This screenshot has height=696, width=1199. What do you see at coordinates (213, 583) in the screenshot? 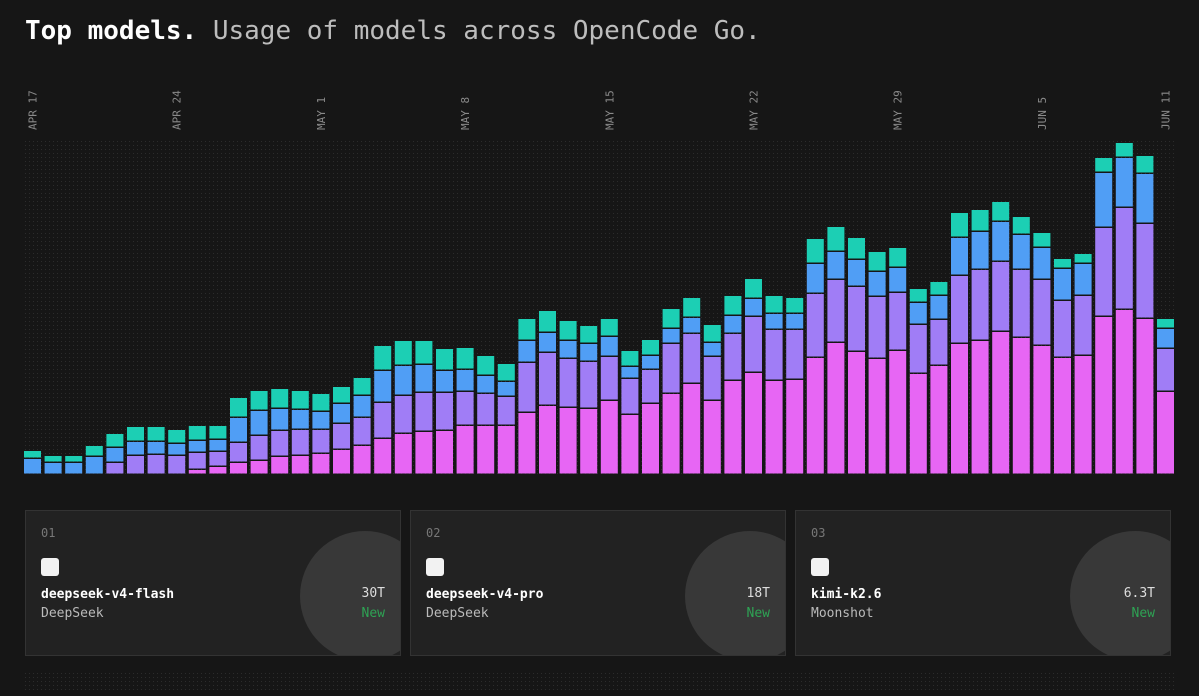
I see `model-card: 01 deepseek-v4-flash DeepSeek 30T New` at bounding box center [213, 583].